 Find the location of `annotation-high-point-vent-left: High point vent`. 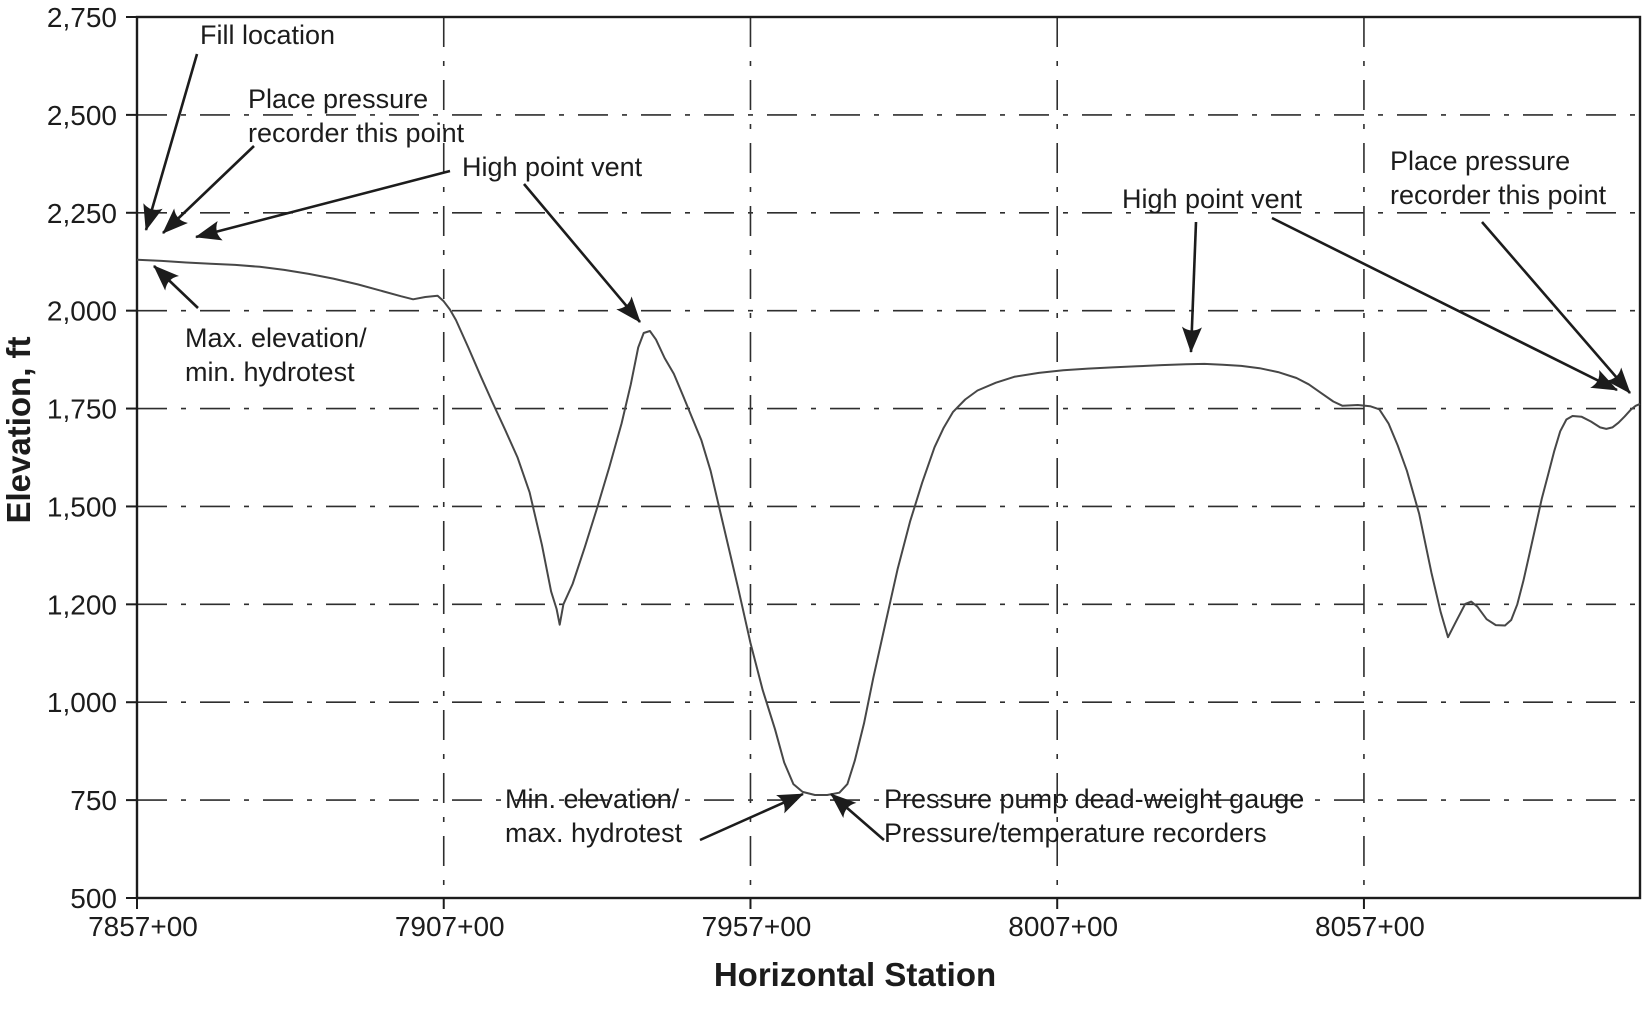

annotation-high-point-vent-left: High point vent is located at coordinates (419, 237).